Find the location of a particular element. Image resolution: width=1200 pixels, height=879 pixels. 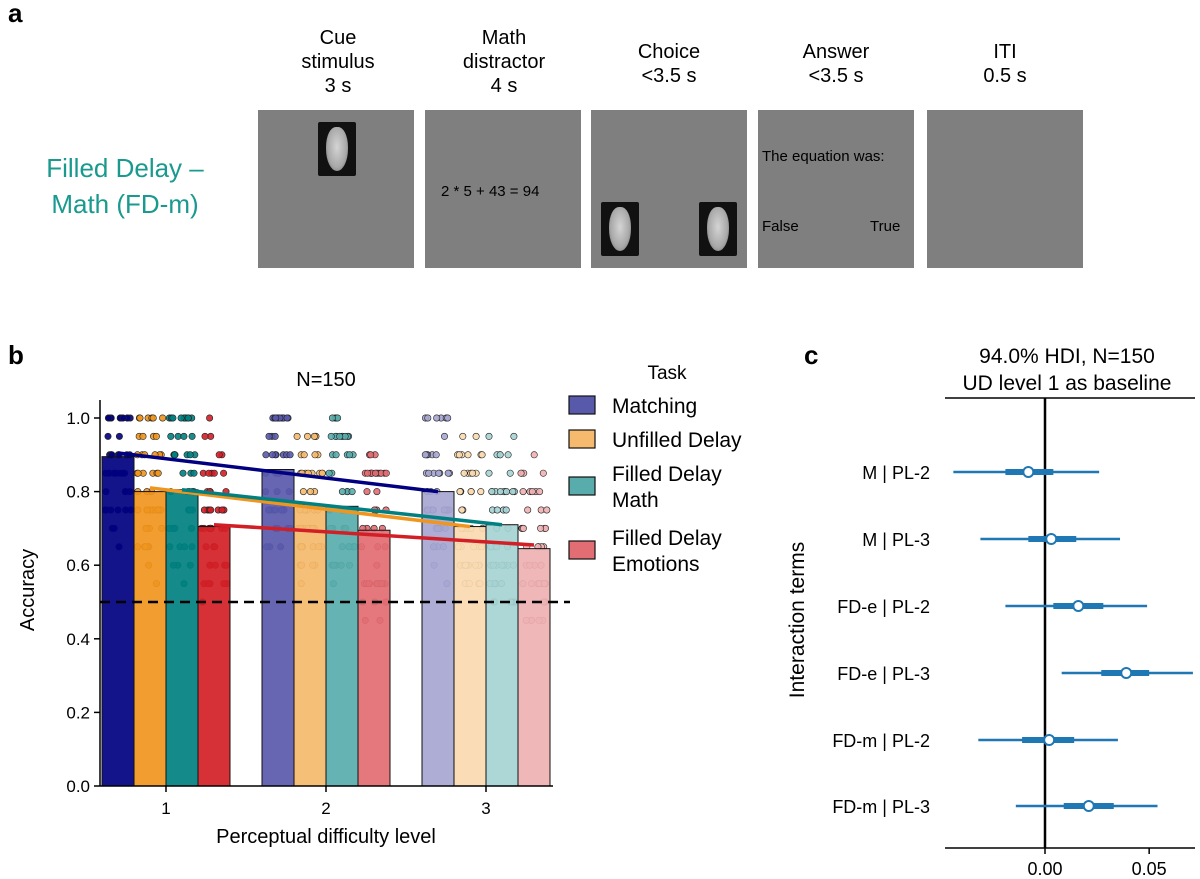

face-stimulus-image is located at coordinates (337, 149).